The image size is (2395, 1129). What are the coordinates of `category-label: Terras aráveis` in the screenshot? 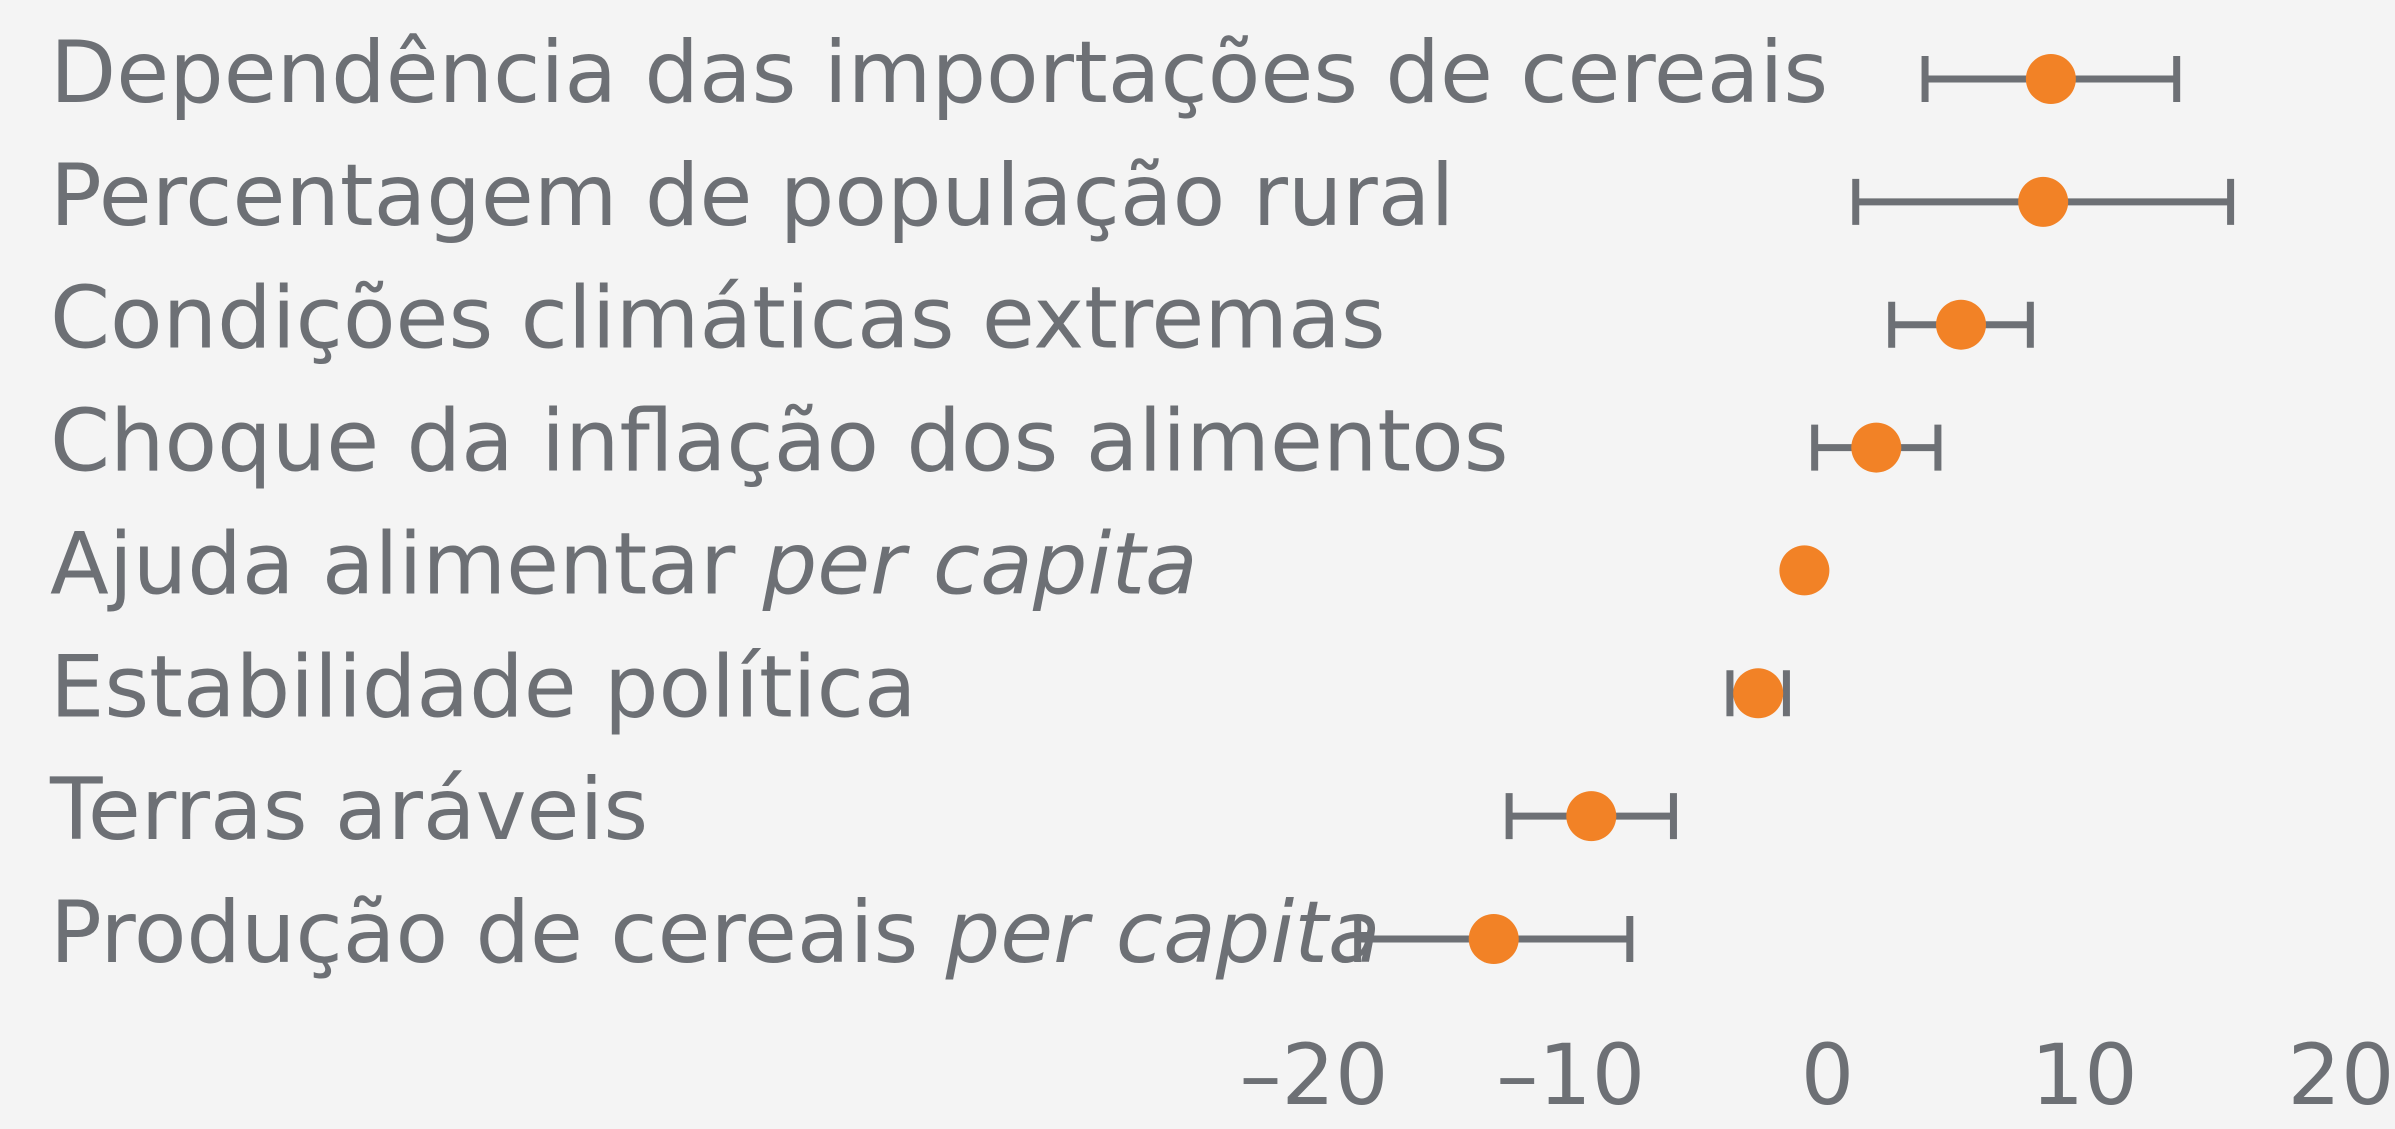 It's located at (348, 811).